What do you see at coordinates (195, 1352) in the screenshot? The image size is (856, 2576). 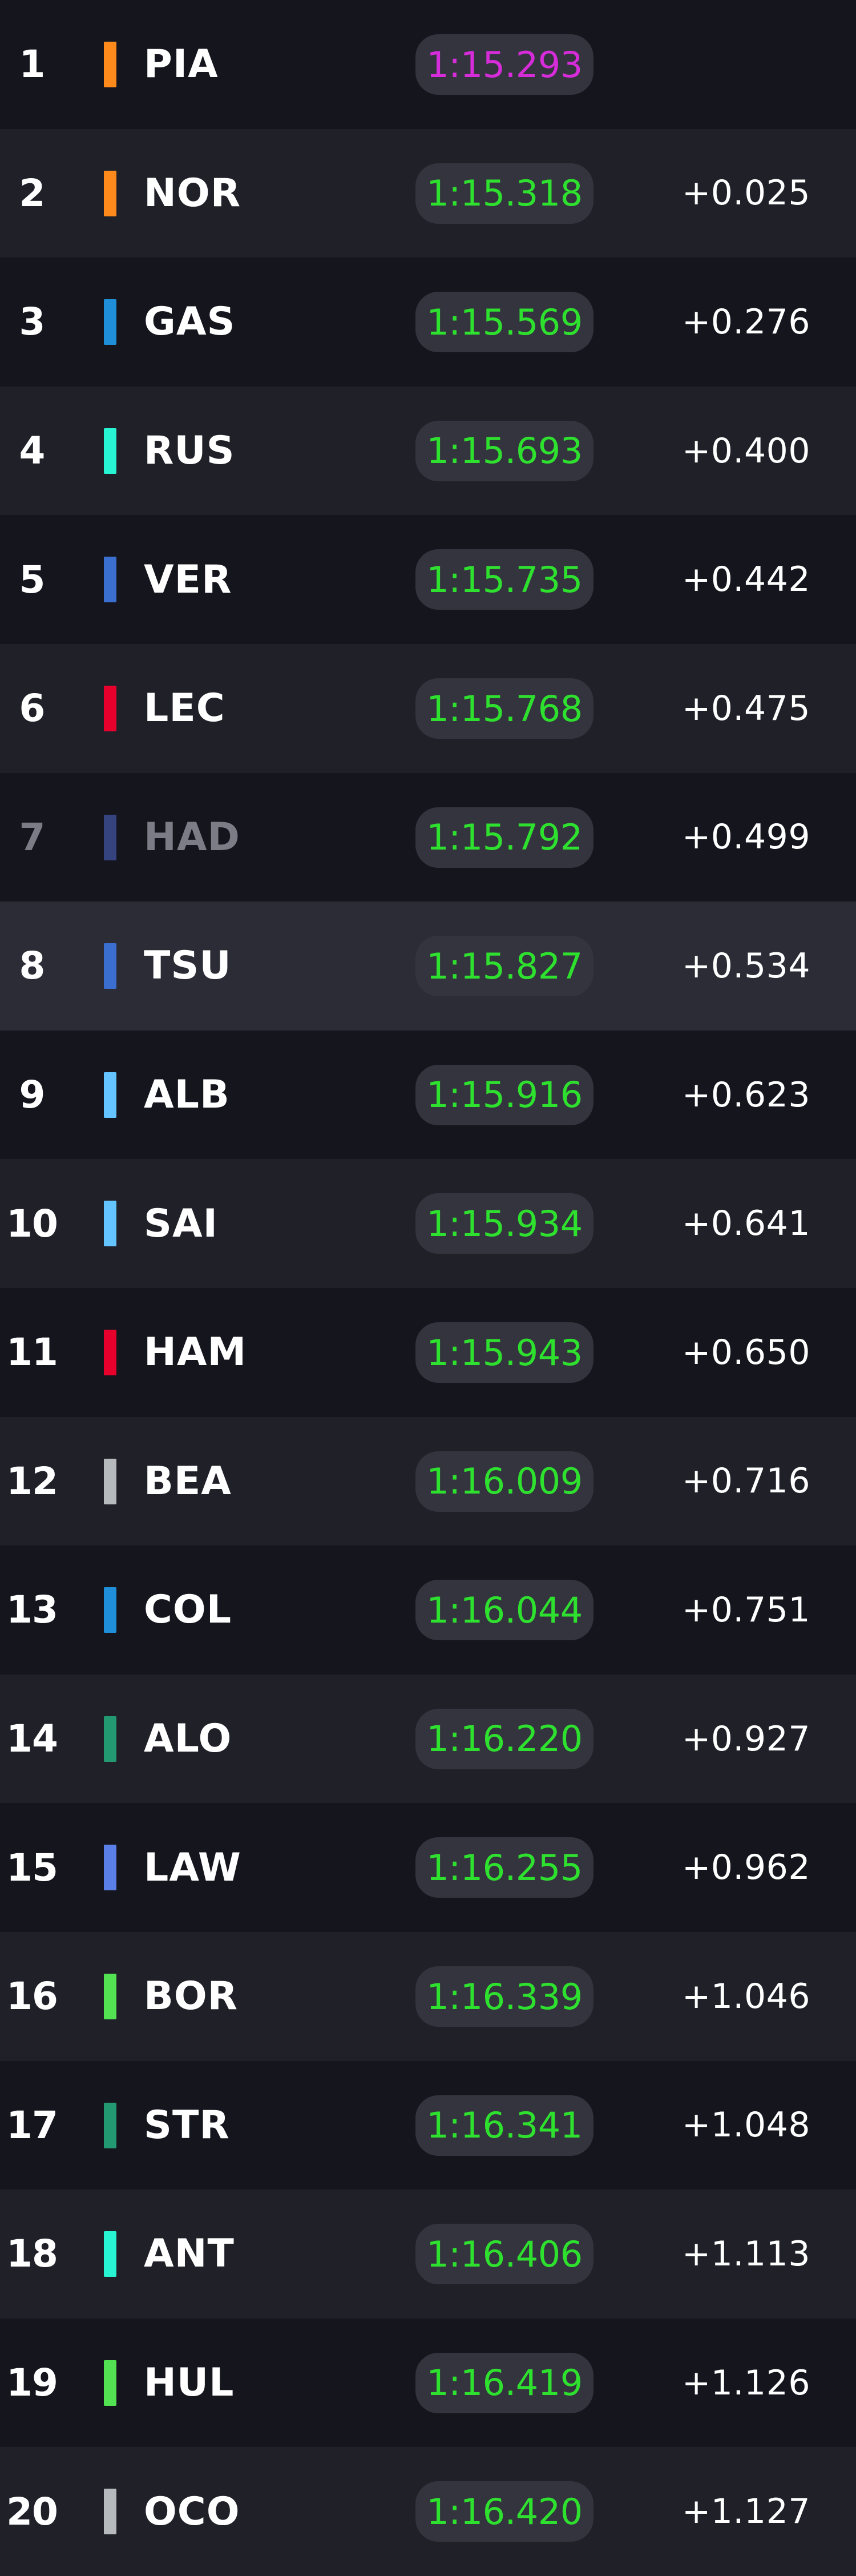 I see `driver-code: HAM` at bounding box center [195, 1352].